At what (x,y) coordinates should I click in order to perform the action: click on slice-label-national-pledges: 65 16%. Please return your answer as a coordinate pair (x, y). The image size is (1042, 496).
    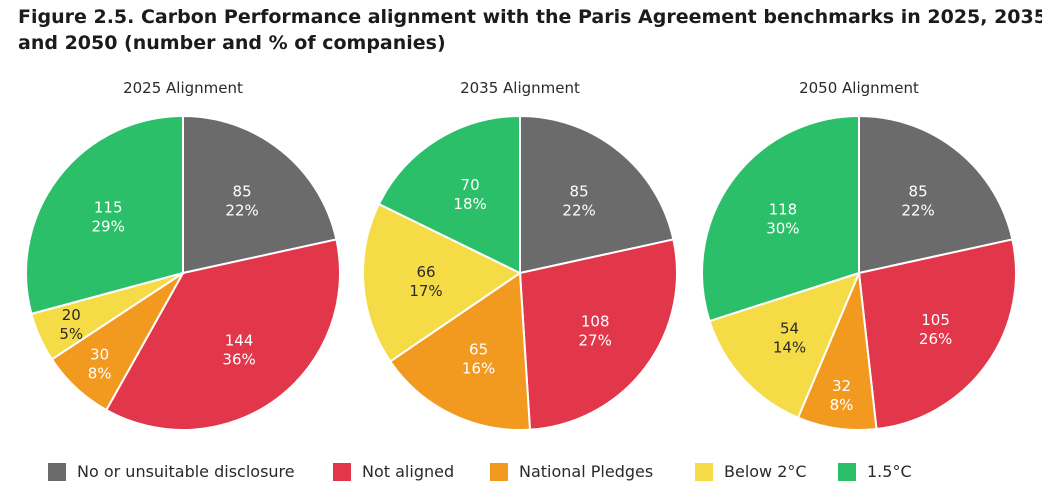
    Looking at the image, I should click on (478, 359).